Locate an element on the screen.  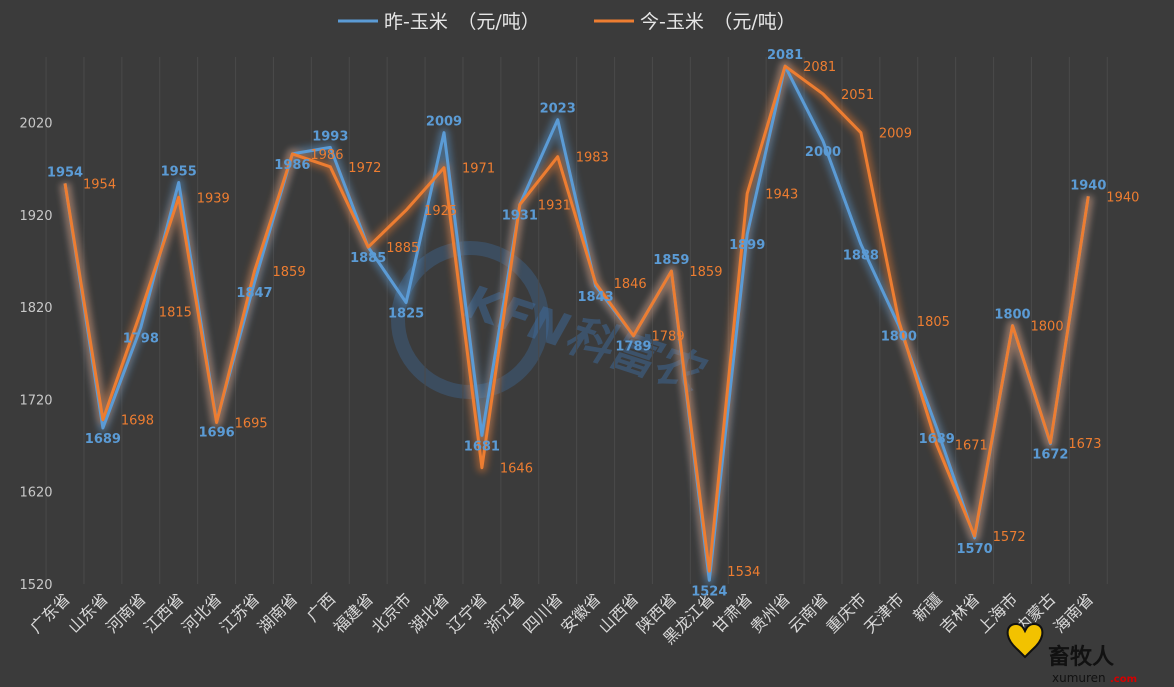
logo-text: 畜牧人 is located at coordinates (1081, 657).